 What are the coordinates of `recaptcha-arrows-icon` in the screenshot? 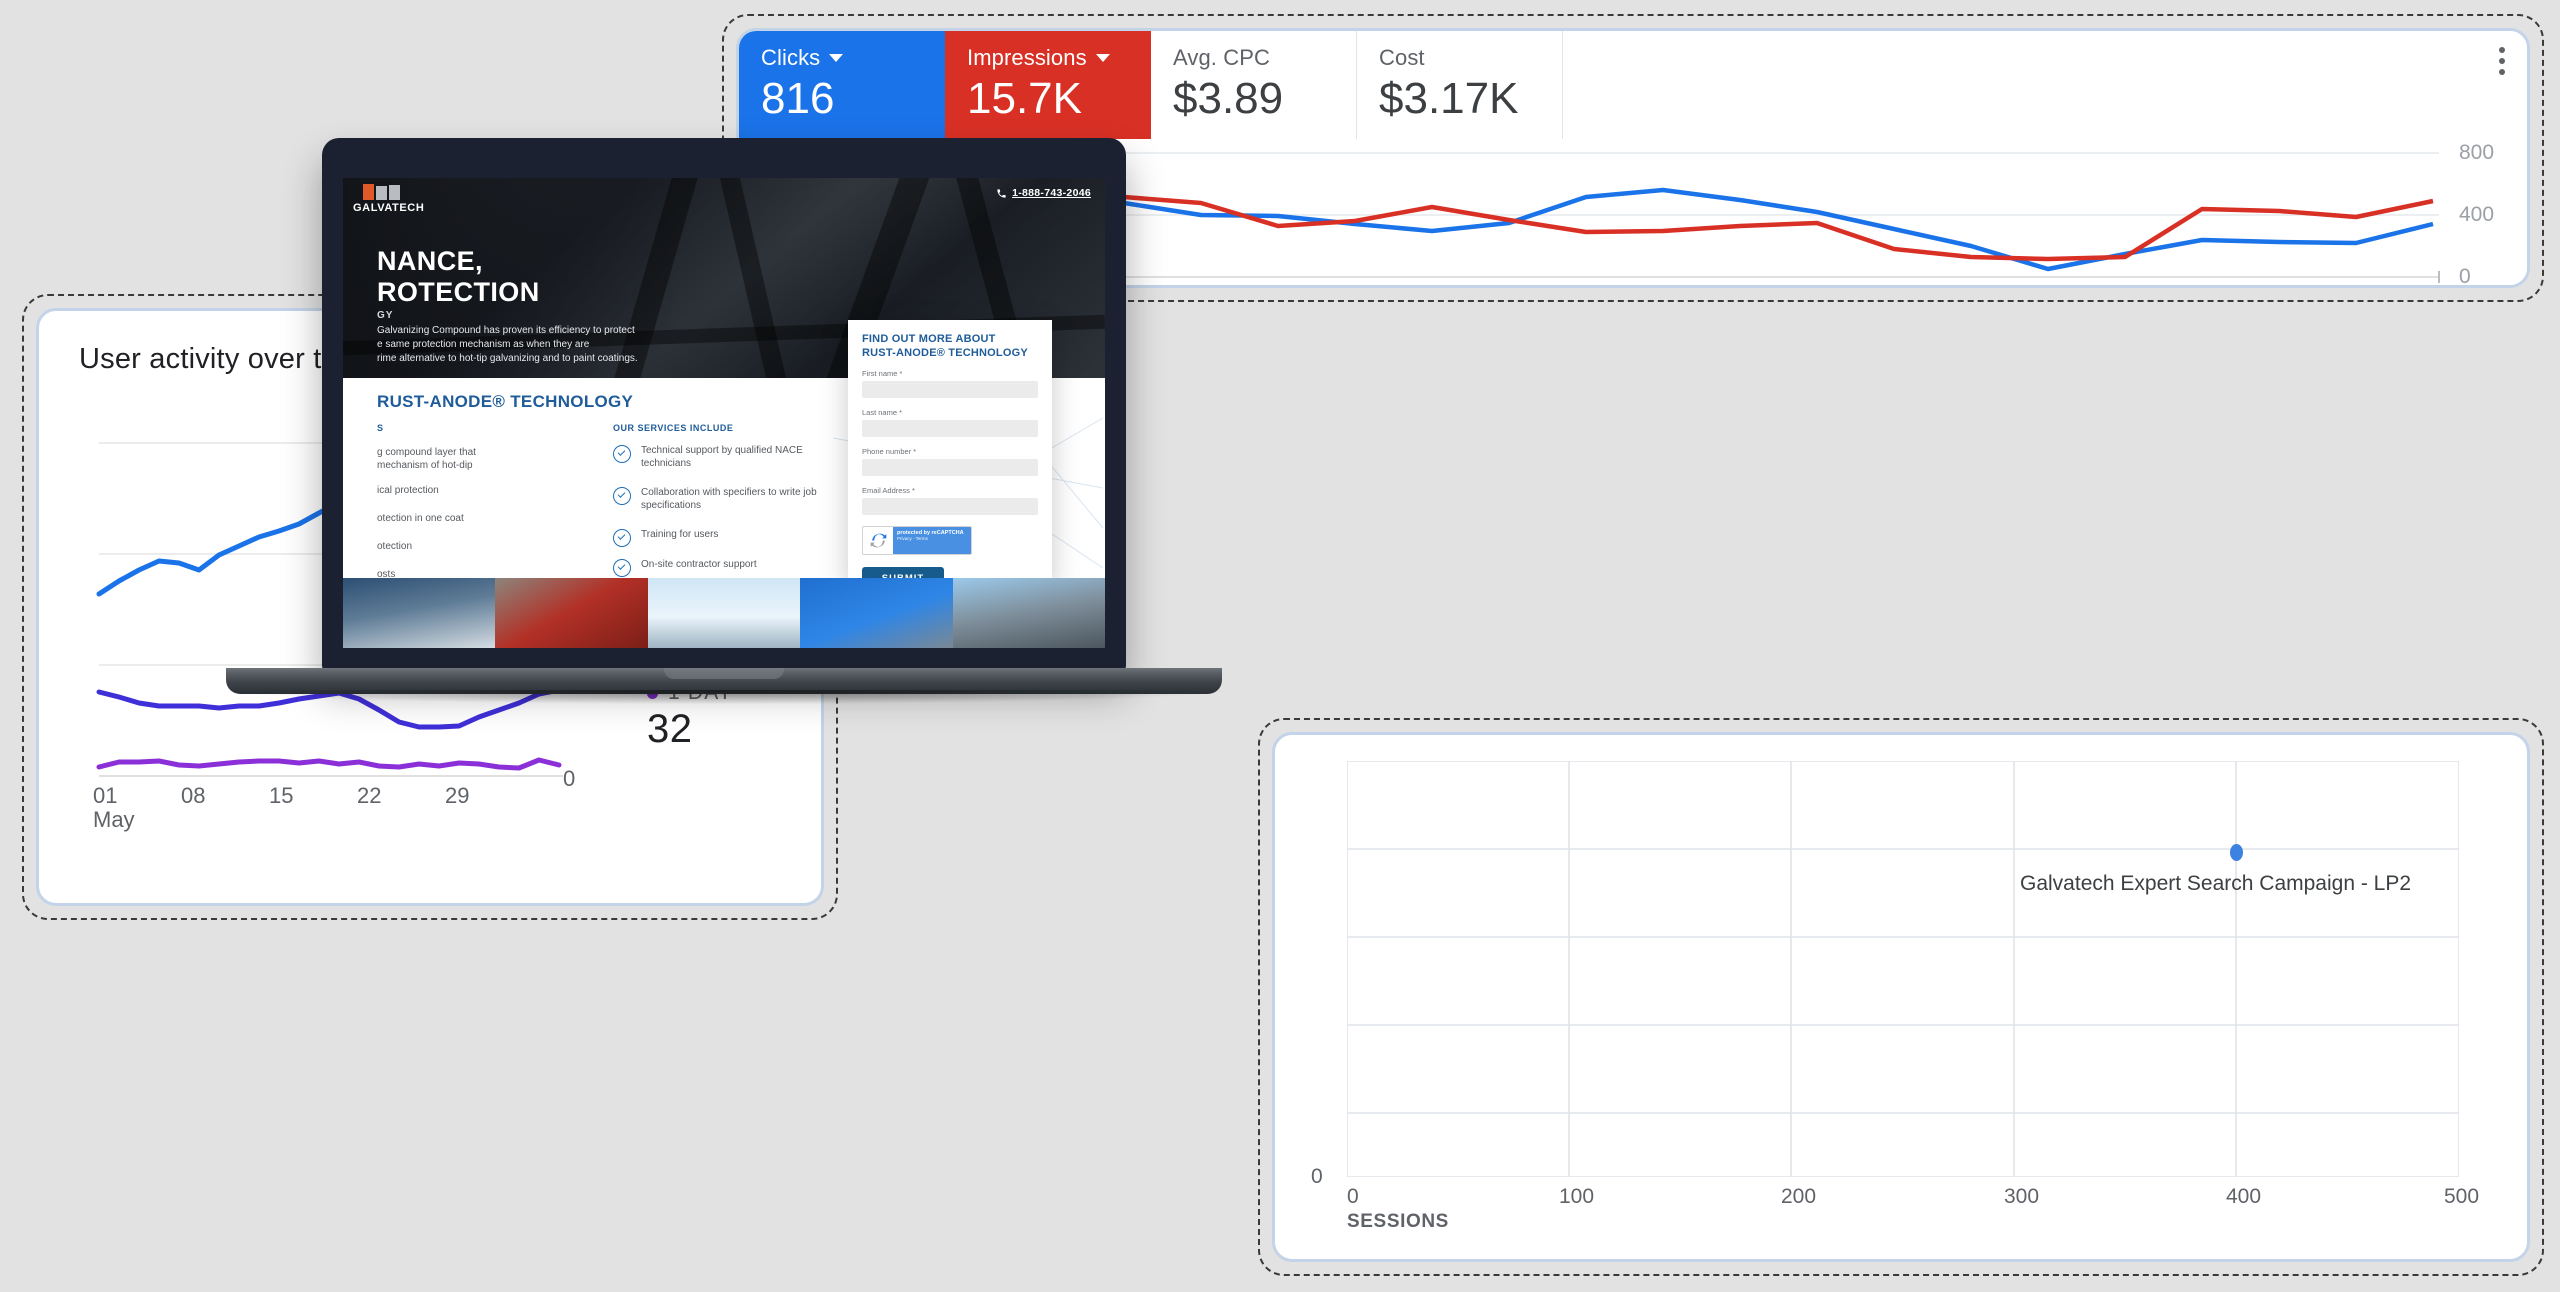 It's located at (878, 540).